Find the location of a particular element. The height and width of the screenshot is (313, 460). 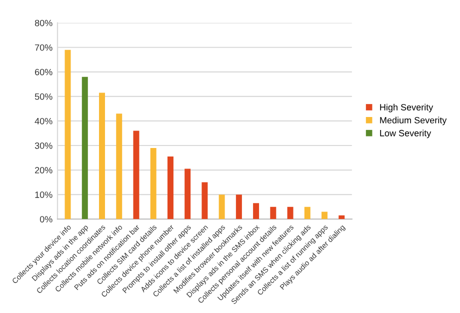

y-tick-label: 10% is located at coordinates (43, 195).